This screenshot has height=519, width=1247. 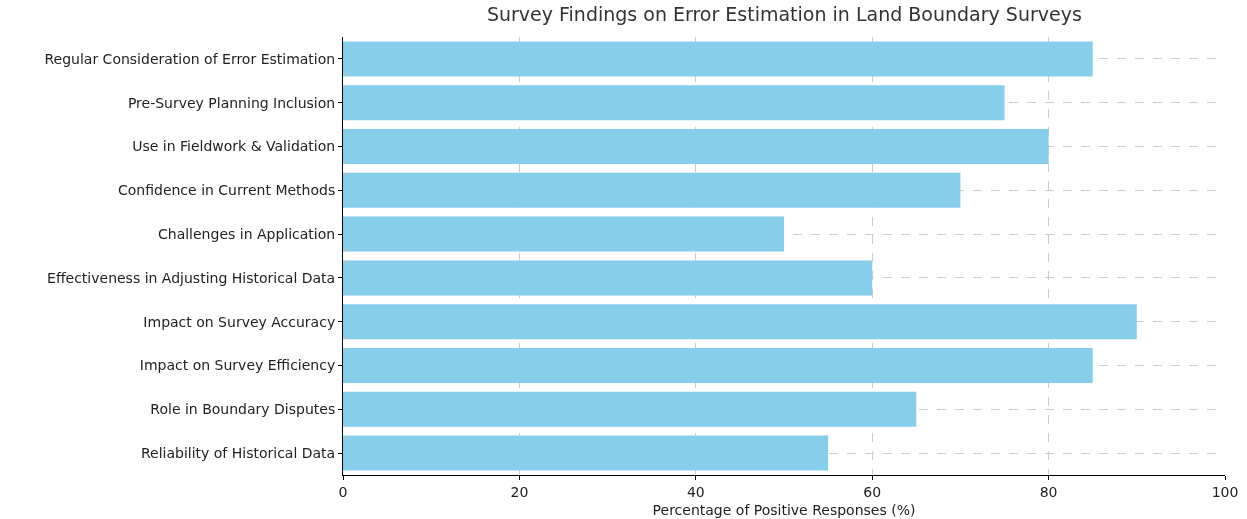 What do you see at coordinates (243, 409) in the screenshot?
I see `y-tick-label: Role in Boundary Disputes` at bounding box center [243, 409].